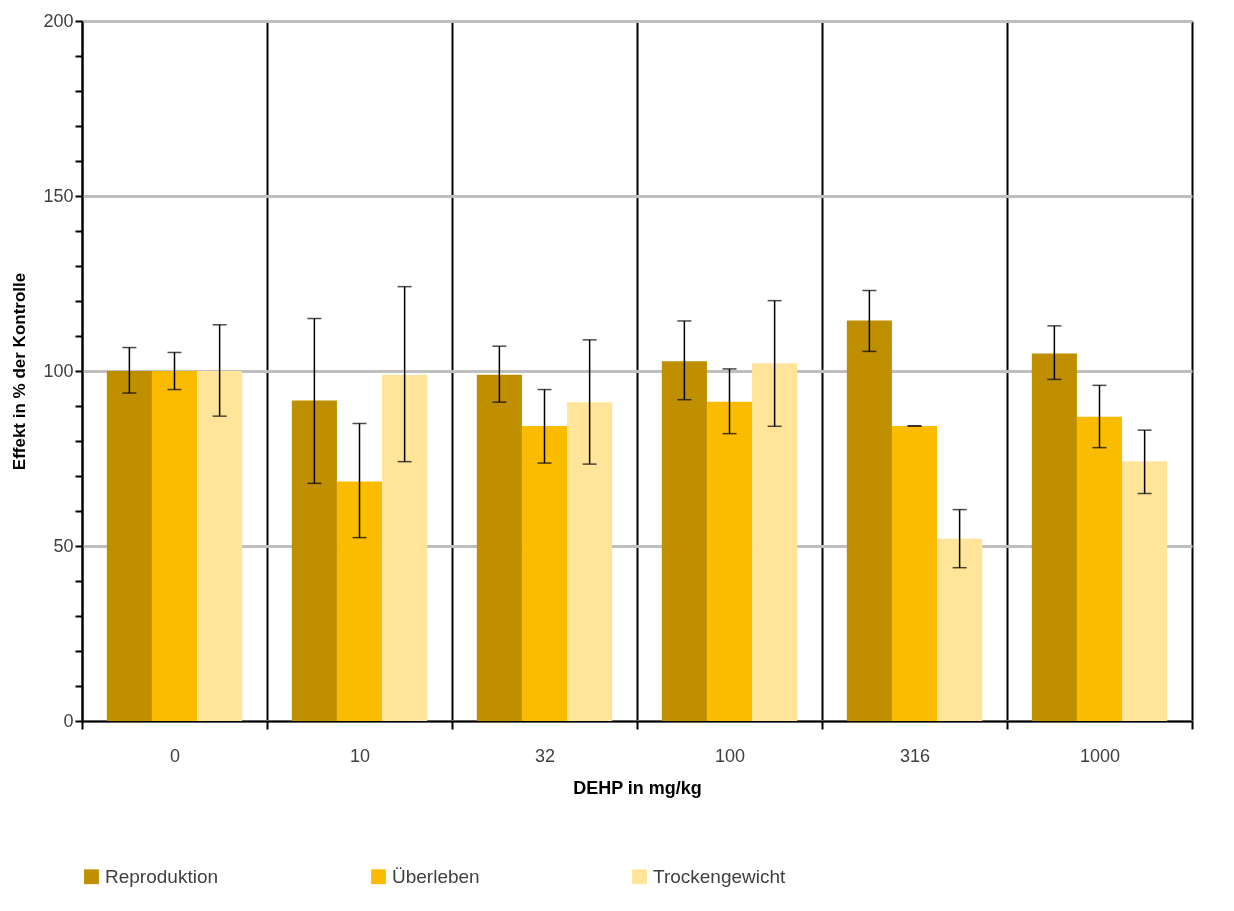 This screenshot has height=911, width=1234. I want to click on x-tick-label: 10, so click(360, 755).